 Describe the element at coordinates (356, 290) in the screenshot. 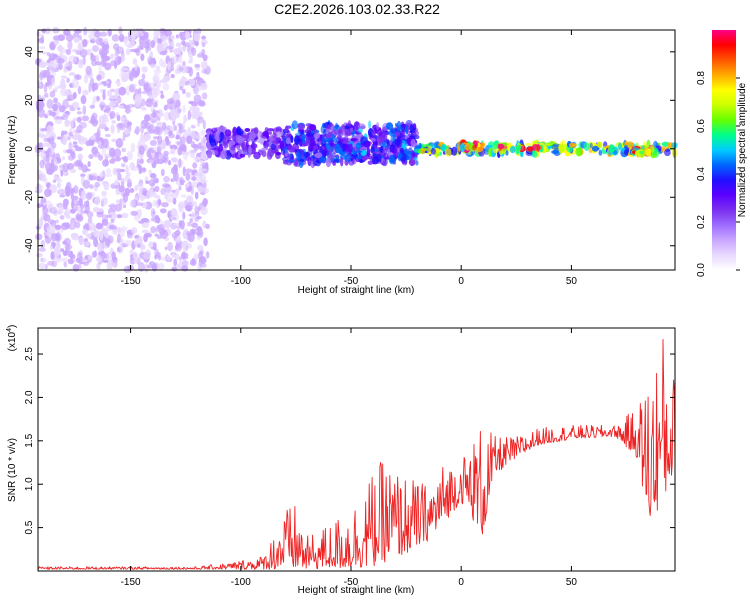

I see `spectrogram-x-label: Height of straight line (km)` at that location.